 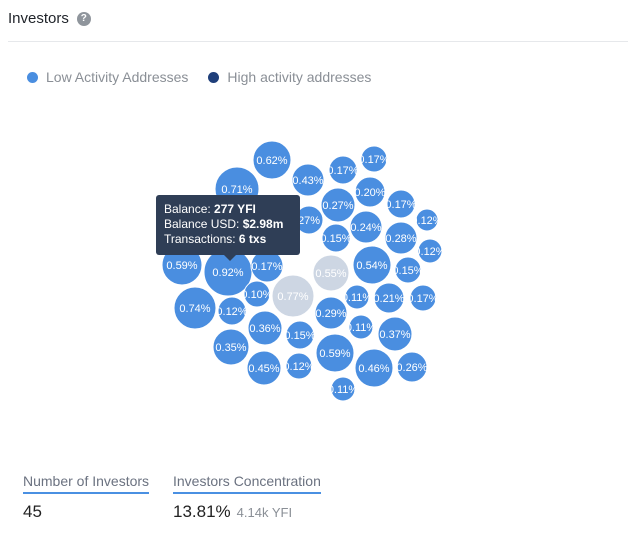 I want to click on bubble-label: 0.21%, so click(x=388, y=299).